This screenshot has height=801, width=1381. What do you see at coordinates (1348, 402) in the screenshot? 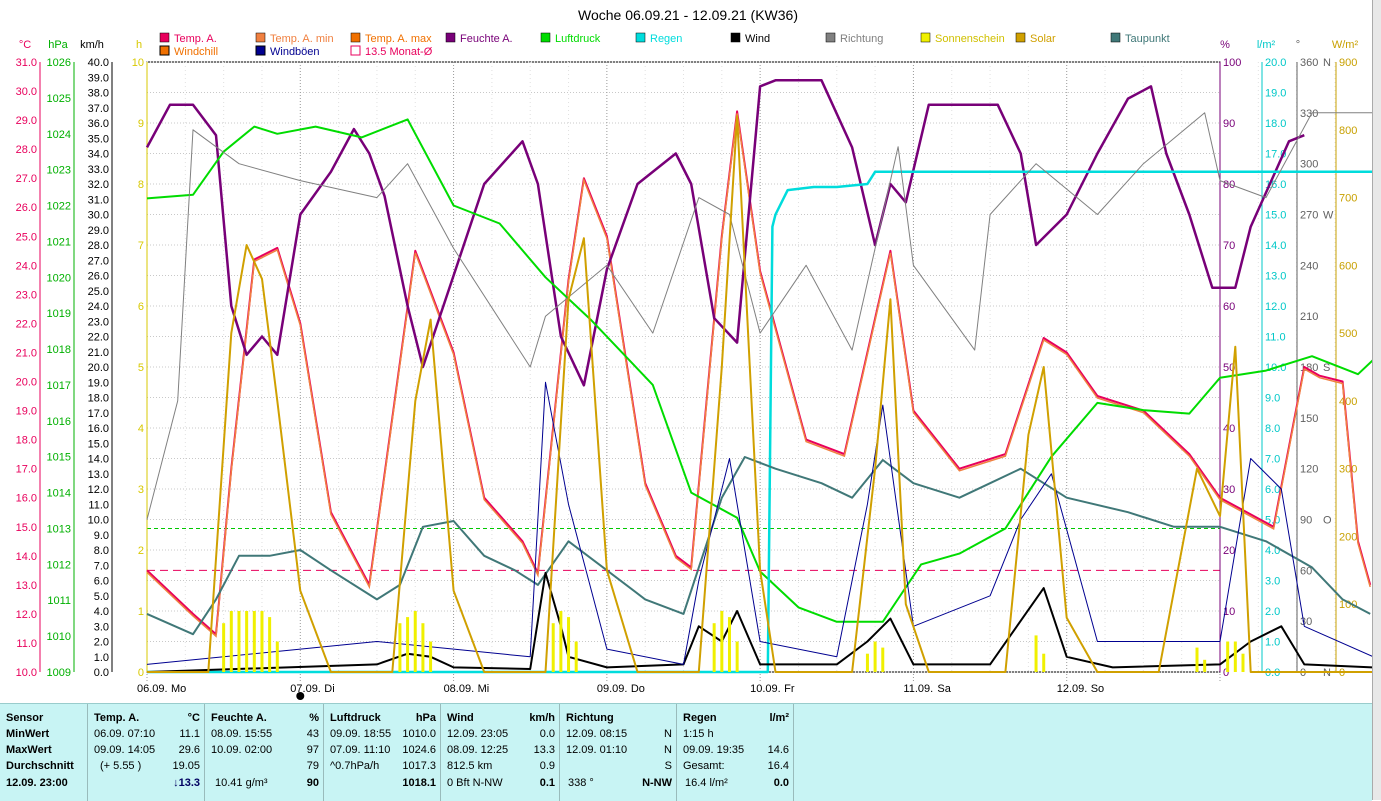
I see `solar-axis-tick: 400` at bounding box center [1348, 402].